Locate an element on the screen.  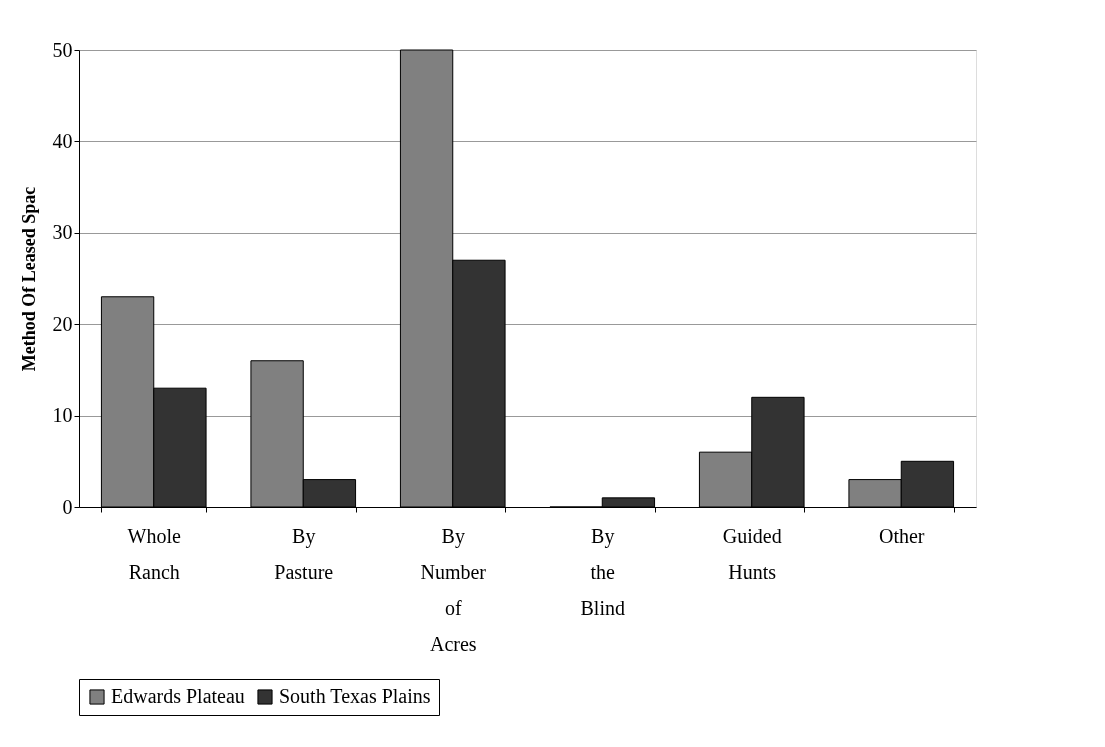
x-tick-label: By Pasture is located at coordinates (304, 553).